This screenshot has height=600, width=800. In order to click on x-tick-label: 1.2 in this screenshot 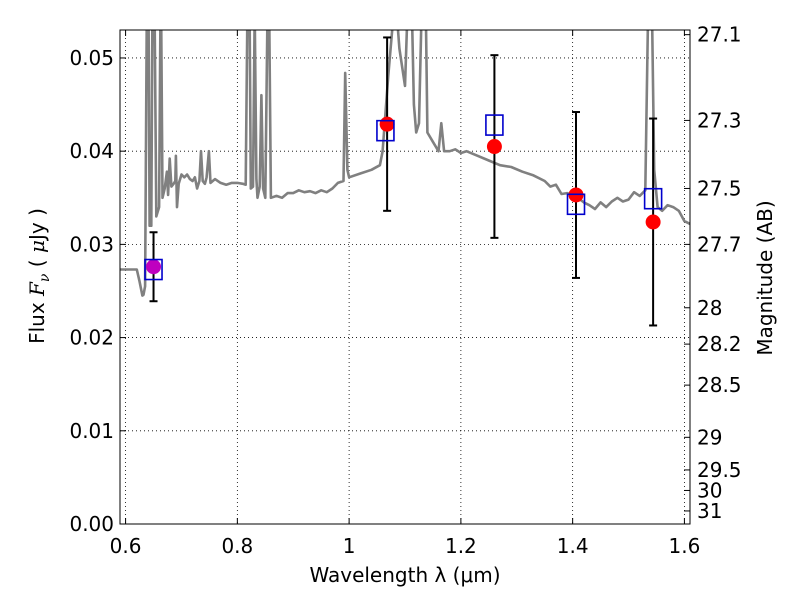, I will do `click(461, 546)`.